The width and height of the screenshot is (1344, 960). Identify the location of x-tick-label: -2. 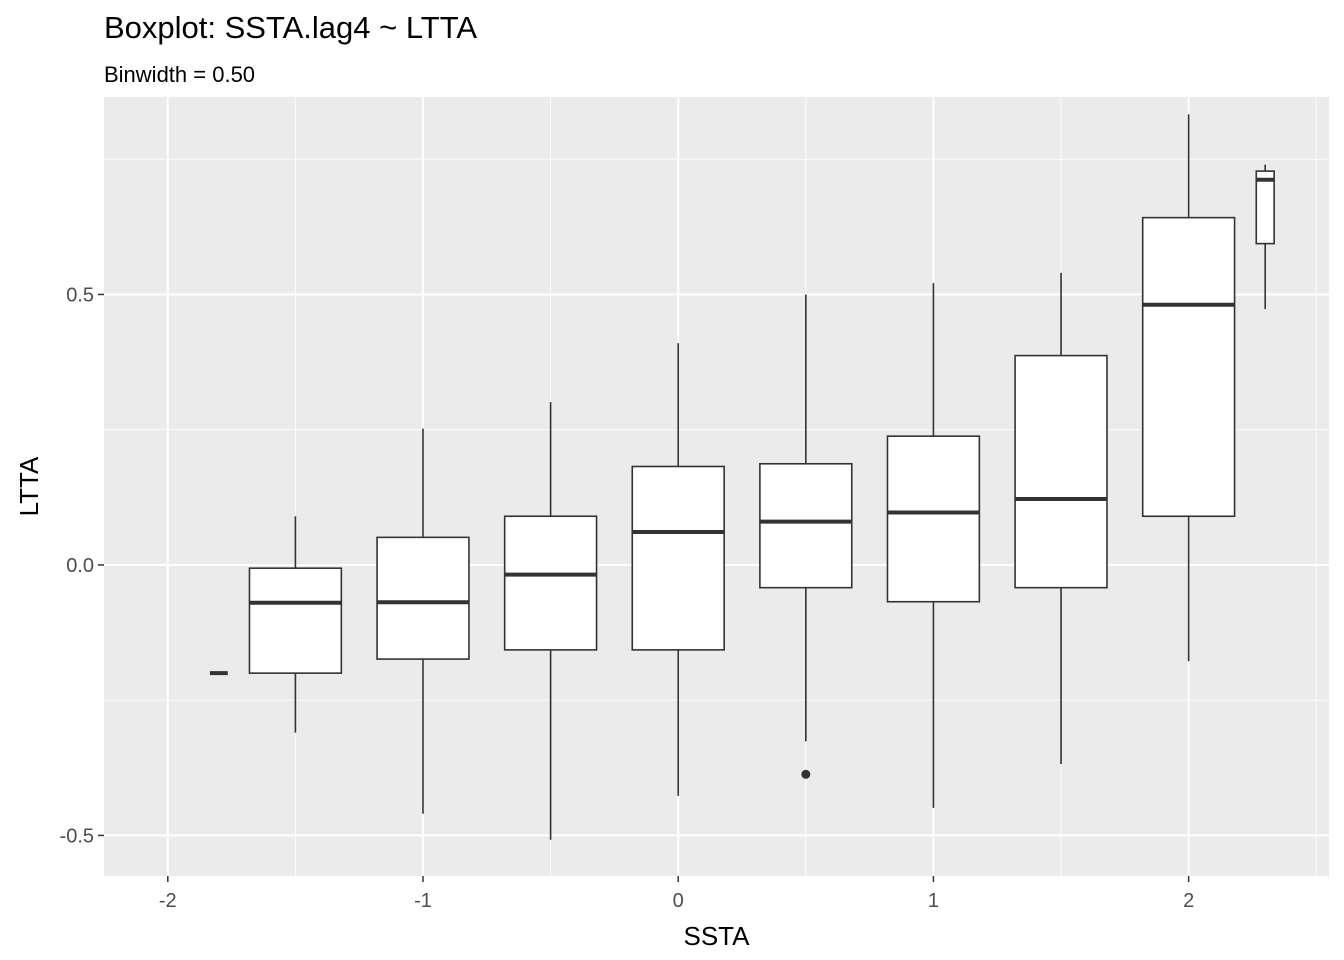
(168, 901).